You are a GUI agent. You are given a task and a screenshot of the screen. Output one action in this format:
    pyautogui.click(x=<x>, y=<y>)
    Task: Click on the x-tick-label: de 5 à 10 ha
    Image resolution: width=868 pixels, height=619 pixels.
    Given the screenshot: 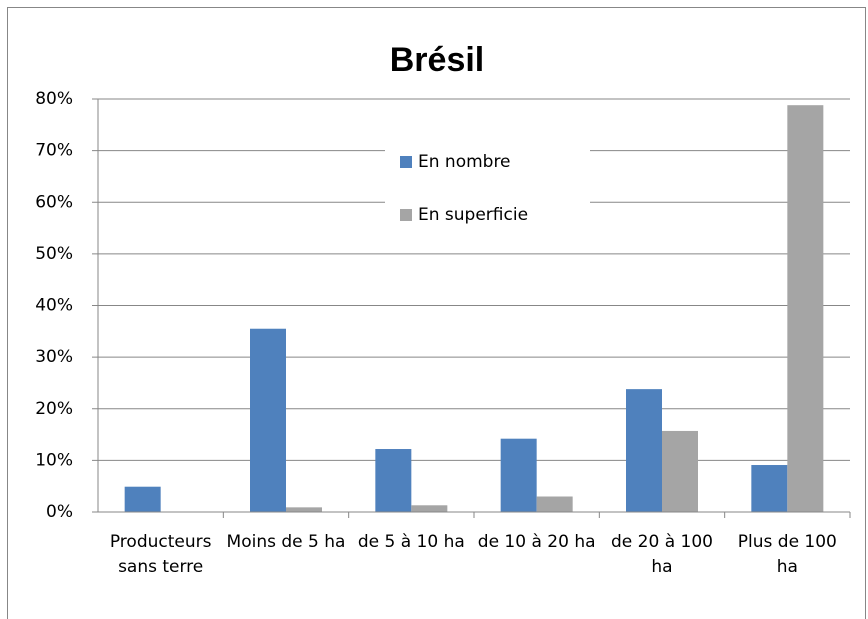 What is the action you would take?
    pyautogui.click(x=411, y=542)
    